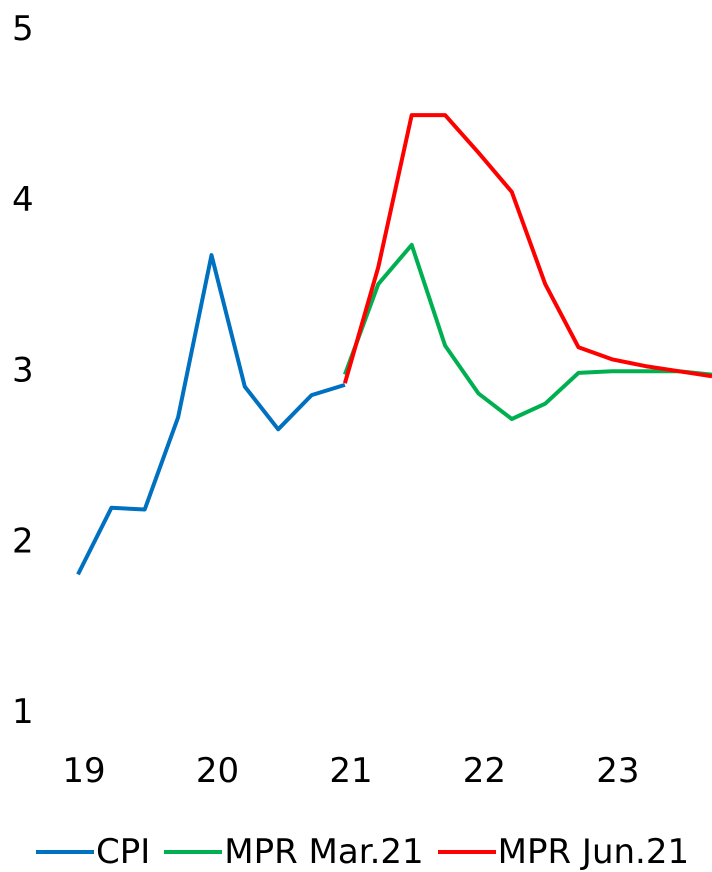 The image size is (712, 872). Describe the element at coordinates (83, 771) in the screenshot. I see `x-tick-label: 19` at that location.